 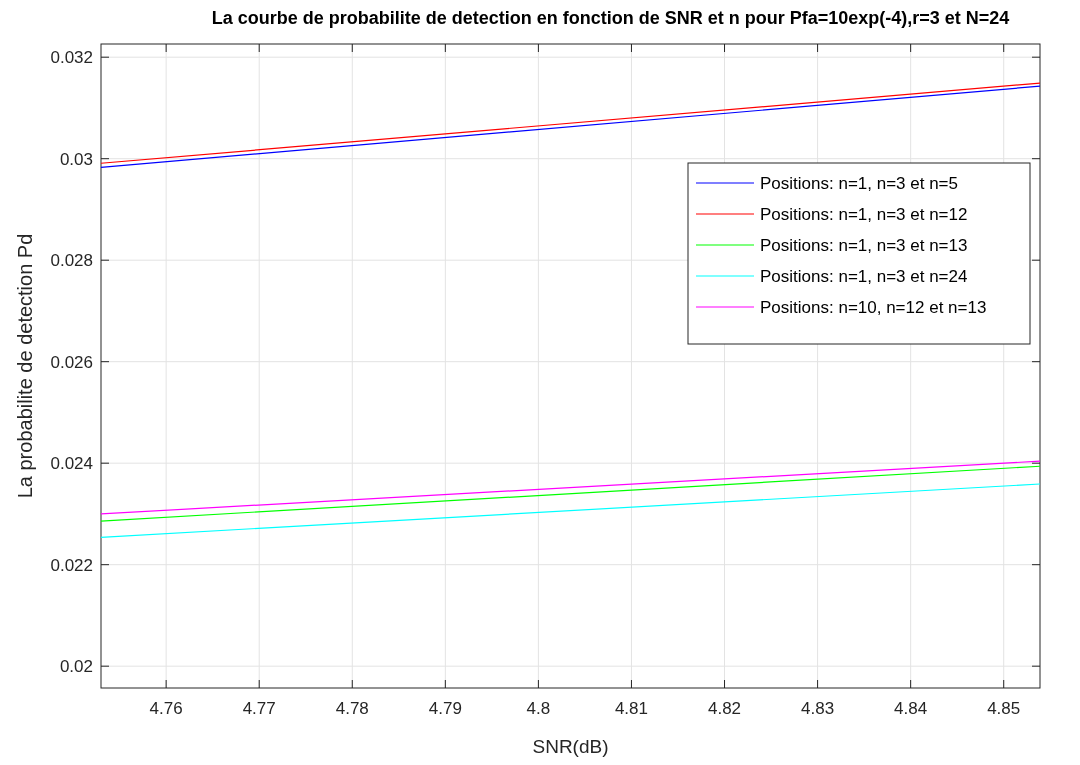 I want to click on x-tick-label: 4.79, so click(x=445, y=708).